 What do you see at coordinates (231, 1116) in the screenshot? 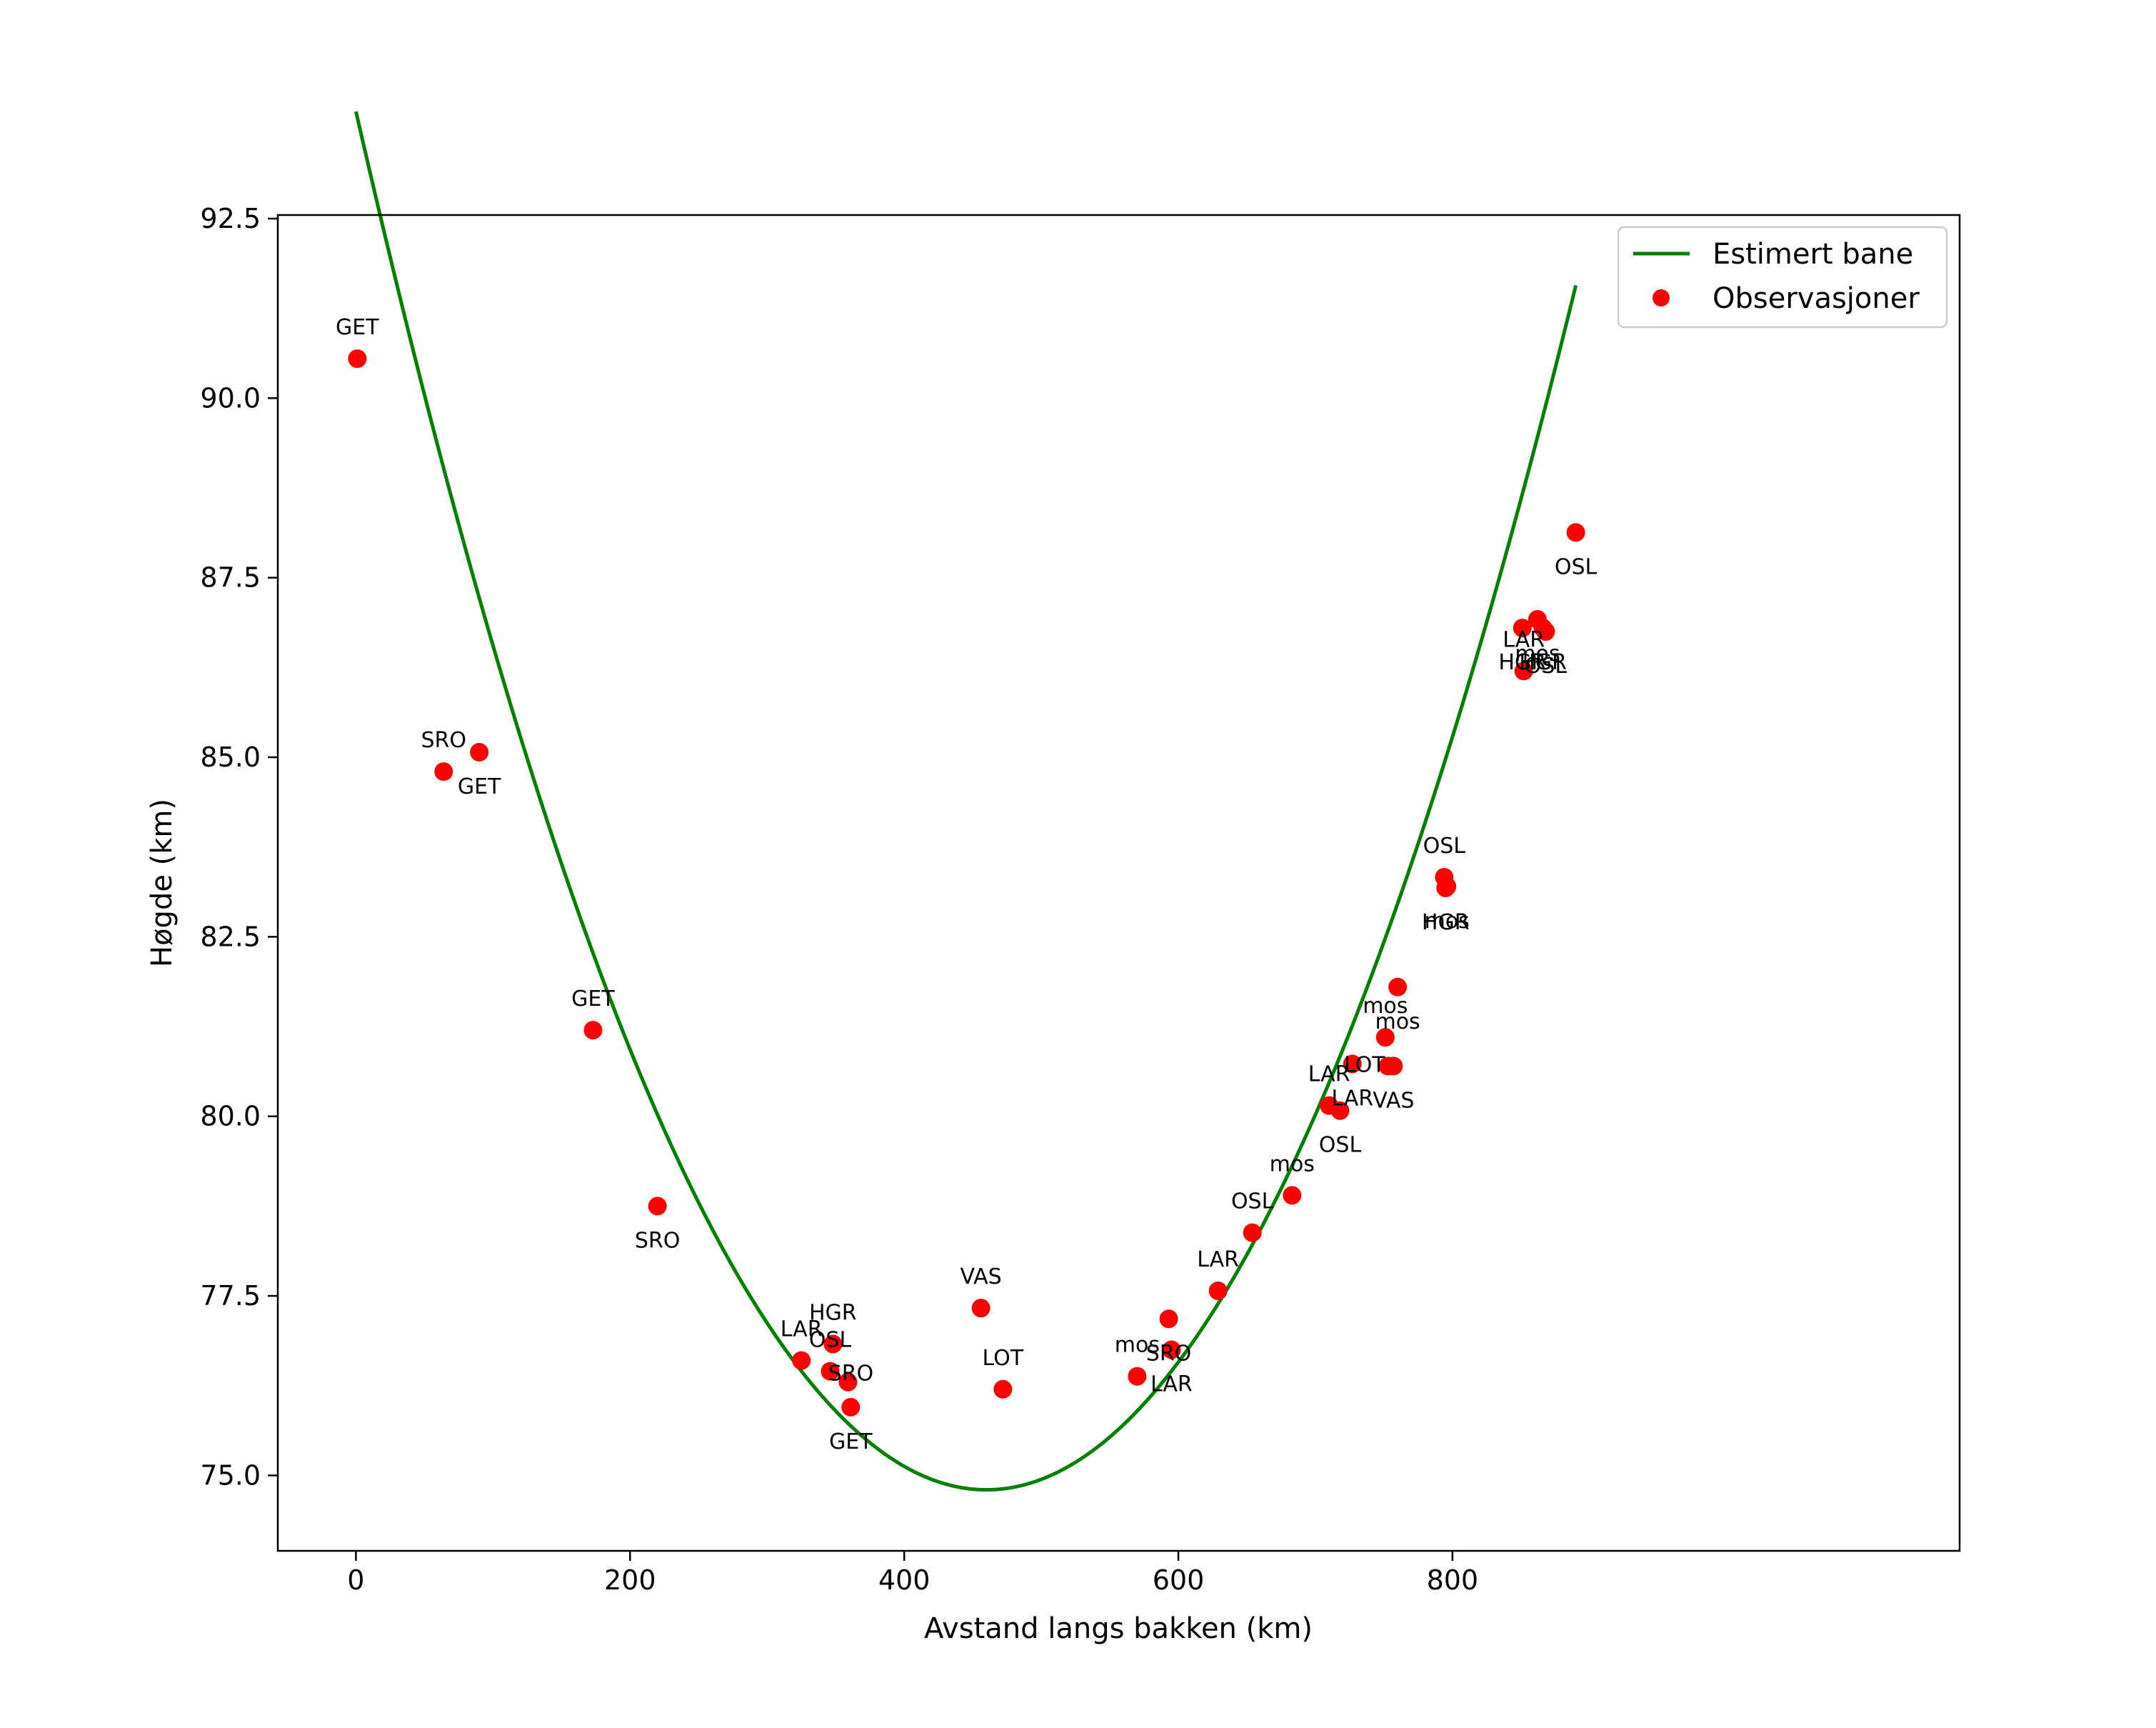
I see `y-tick-label: 80.0` at bounding box center [231, 1116].